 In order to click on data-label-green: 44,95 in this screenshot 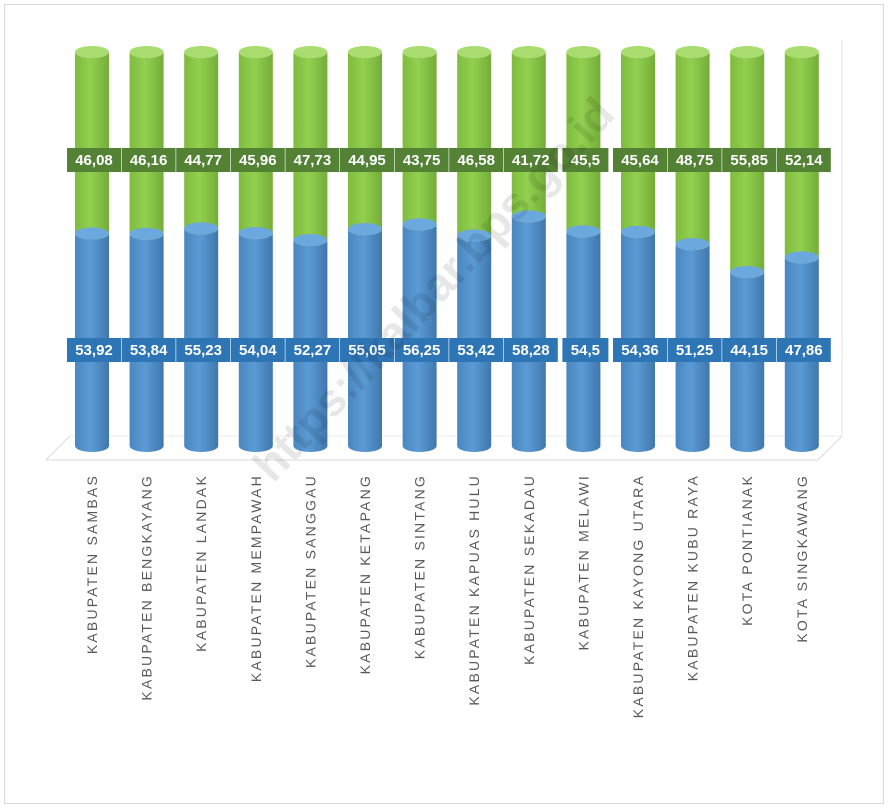, I will do `click(367, 160)`.